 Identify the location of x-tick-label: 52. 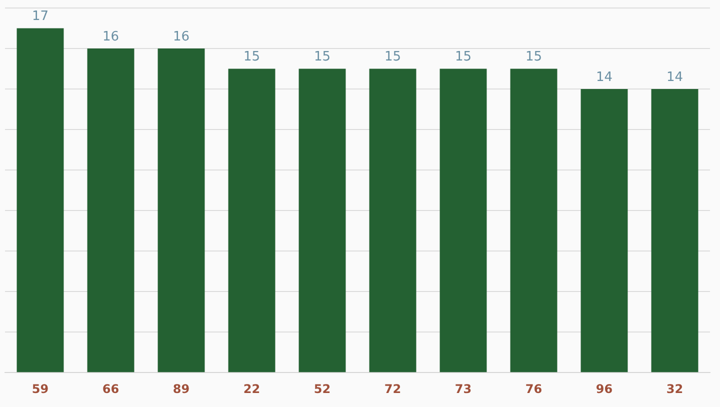
(322, 389).